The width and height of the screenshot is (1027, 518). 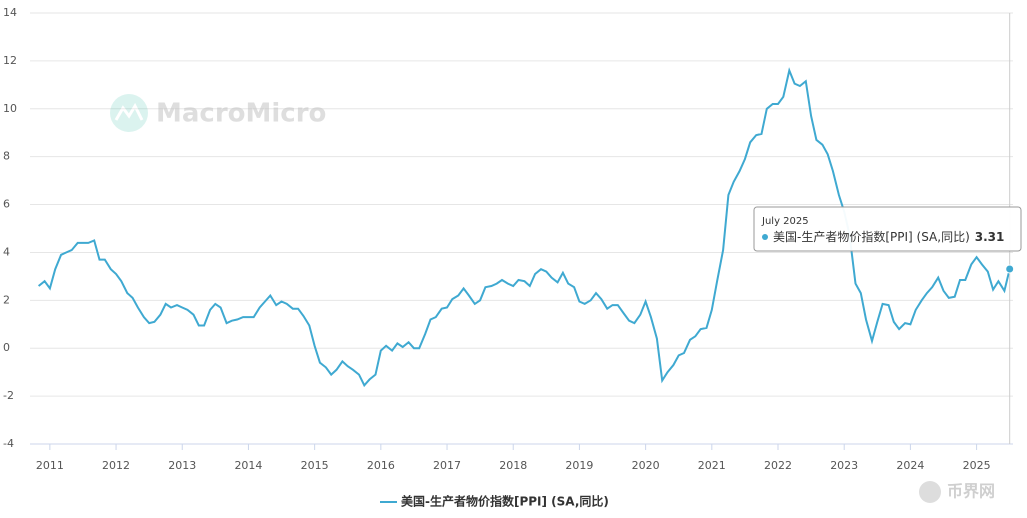 I want to click on x-tick-label: 2023, so click(x=844, y=465).